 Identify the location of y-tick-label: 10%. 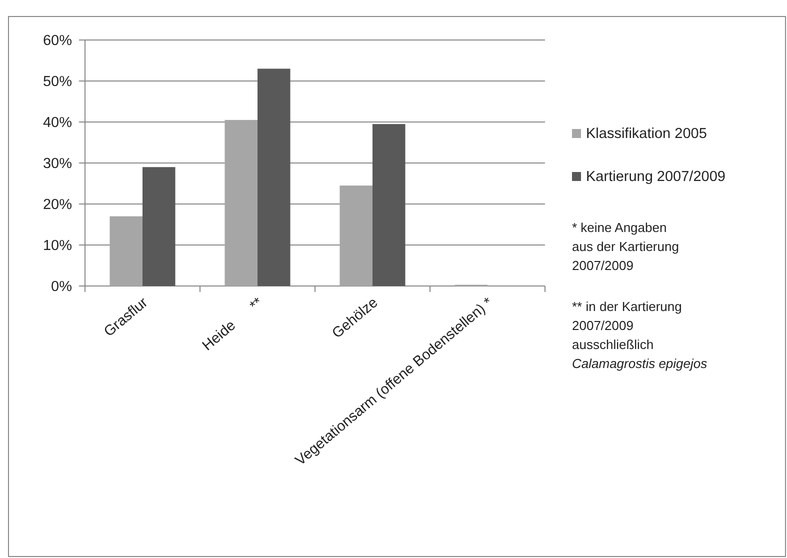
(57, 246).